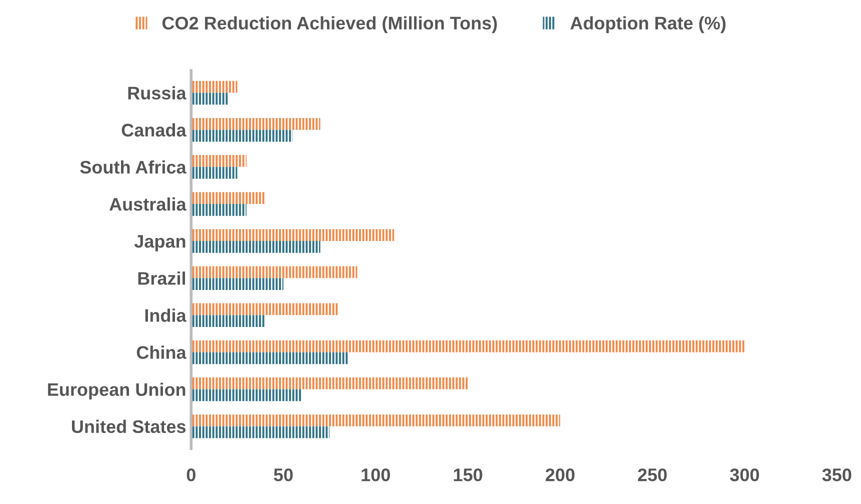 This screenshot has height=504, width=861. Describe the element at coordinates (468, 475) in the screenshot. I see `x-tick-label: 150` at that location.